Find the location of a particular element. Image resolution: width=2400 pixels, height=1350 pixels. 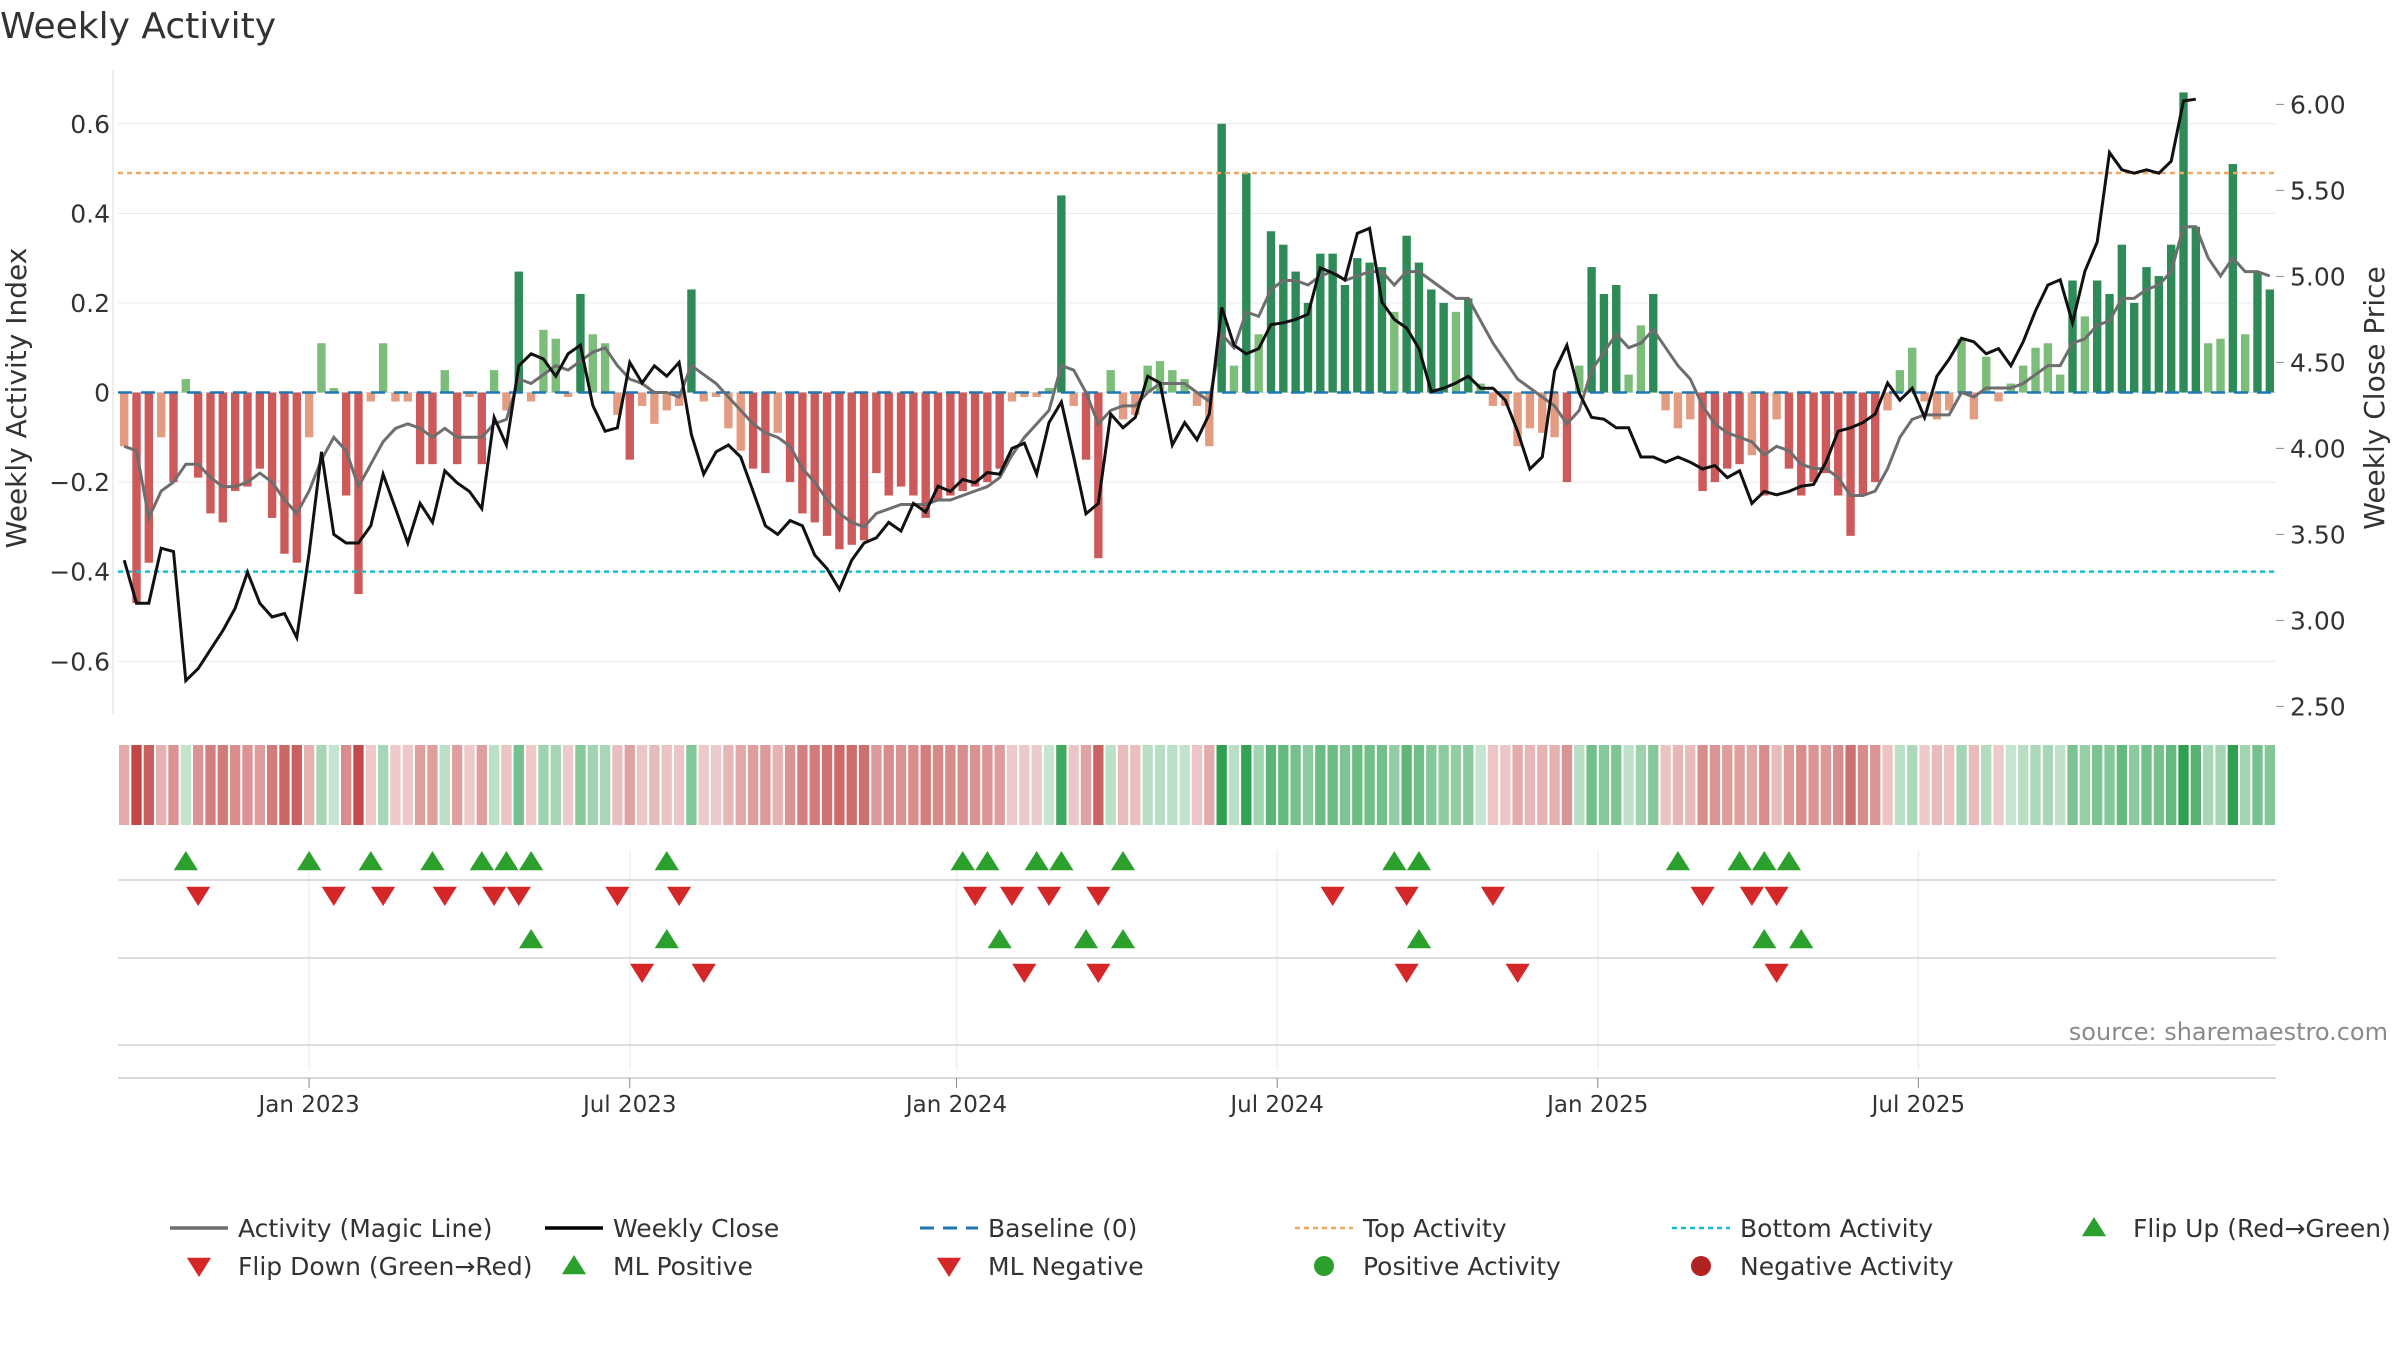

legend-label: Bottom Activity is located at coordinates (1836, 1228).